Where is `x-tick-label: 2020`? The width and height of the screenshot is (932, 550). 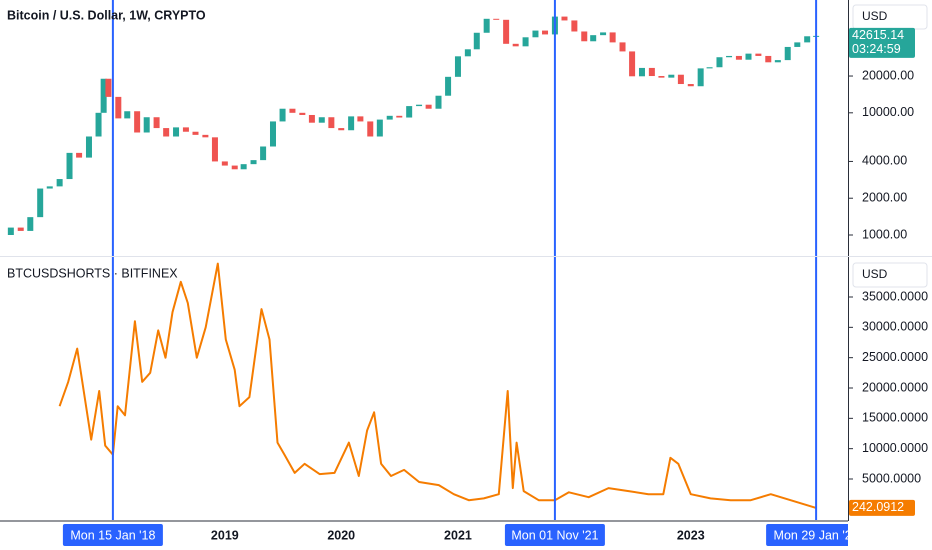
x-tick-label: 2020 is located at coordinates (341, 535).